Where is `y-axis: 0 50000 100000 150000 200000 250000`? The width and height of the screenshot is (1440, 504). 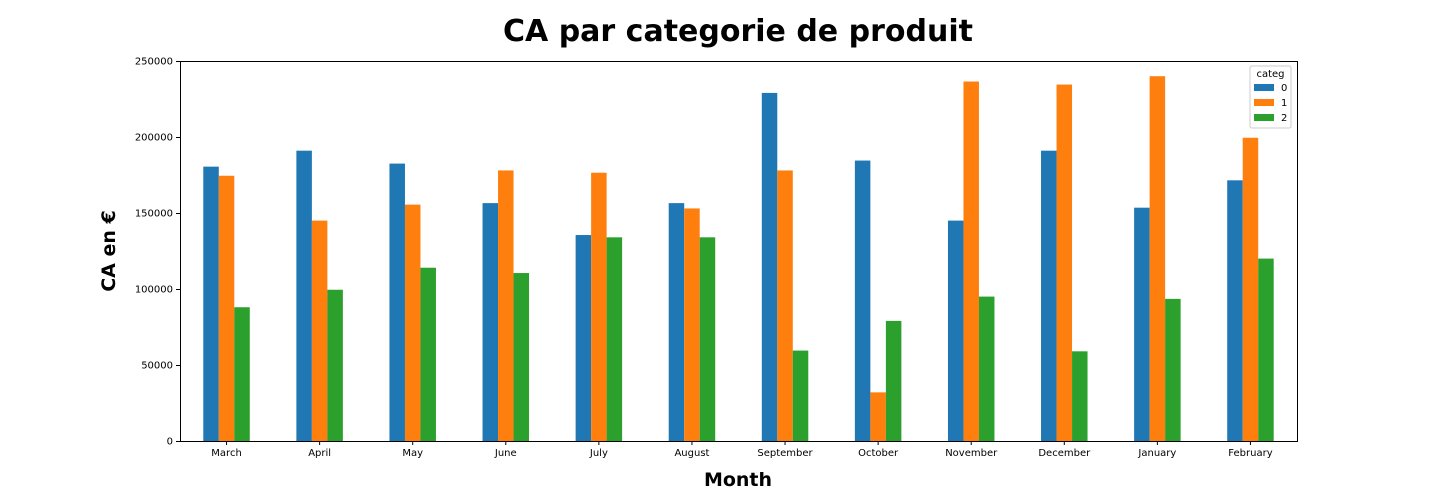 y-axis: 0 50000 100000 150000 200000 250000 is located at coordinates (157, 252).